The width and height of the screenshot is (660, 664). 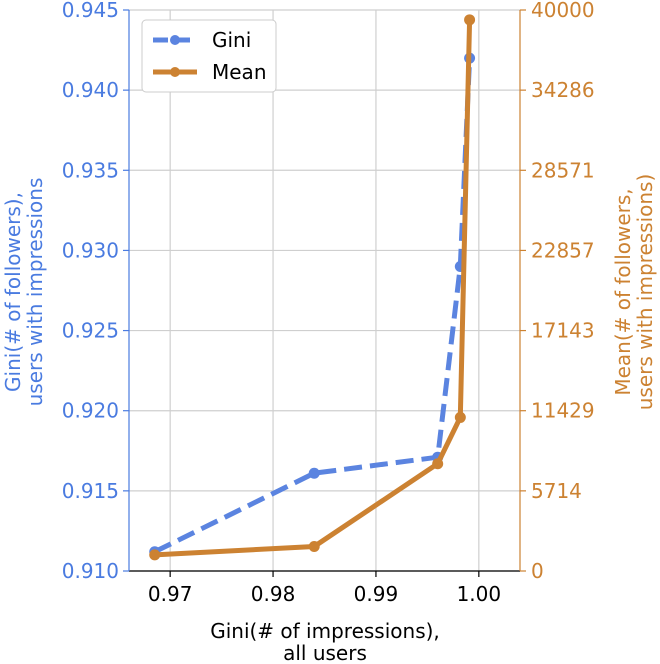 What do you see at coordinates (563, 90) in the screenshot?
I see `right-y-tick-label: 34286` at bounding box center [563, 90].